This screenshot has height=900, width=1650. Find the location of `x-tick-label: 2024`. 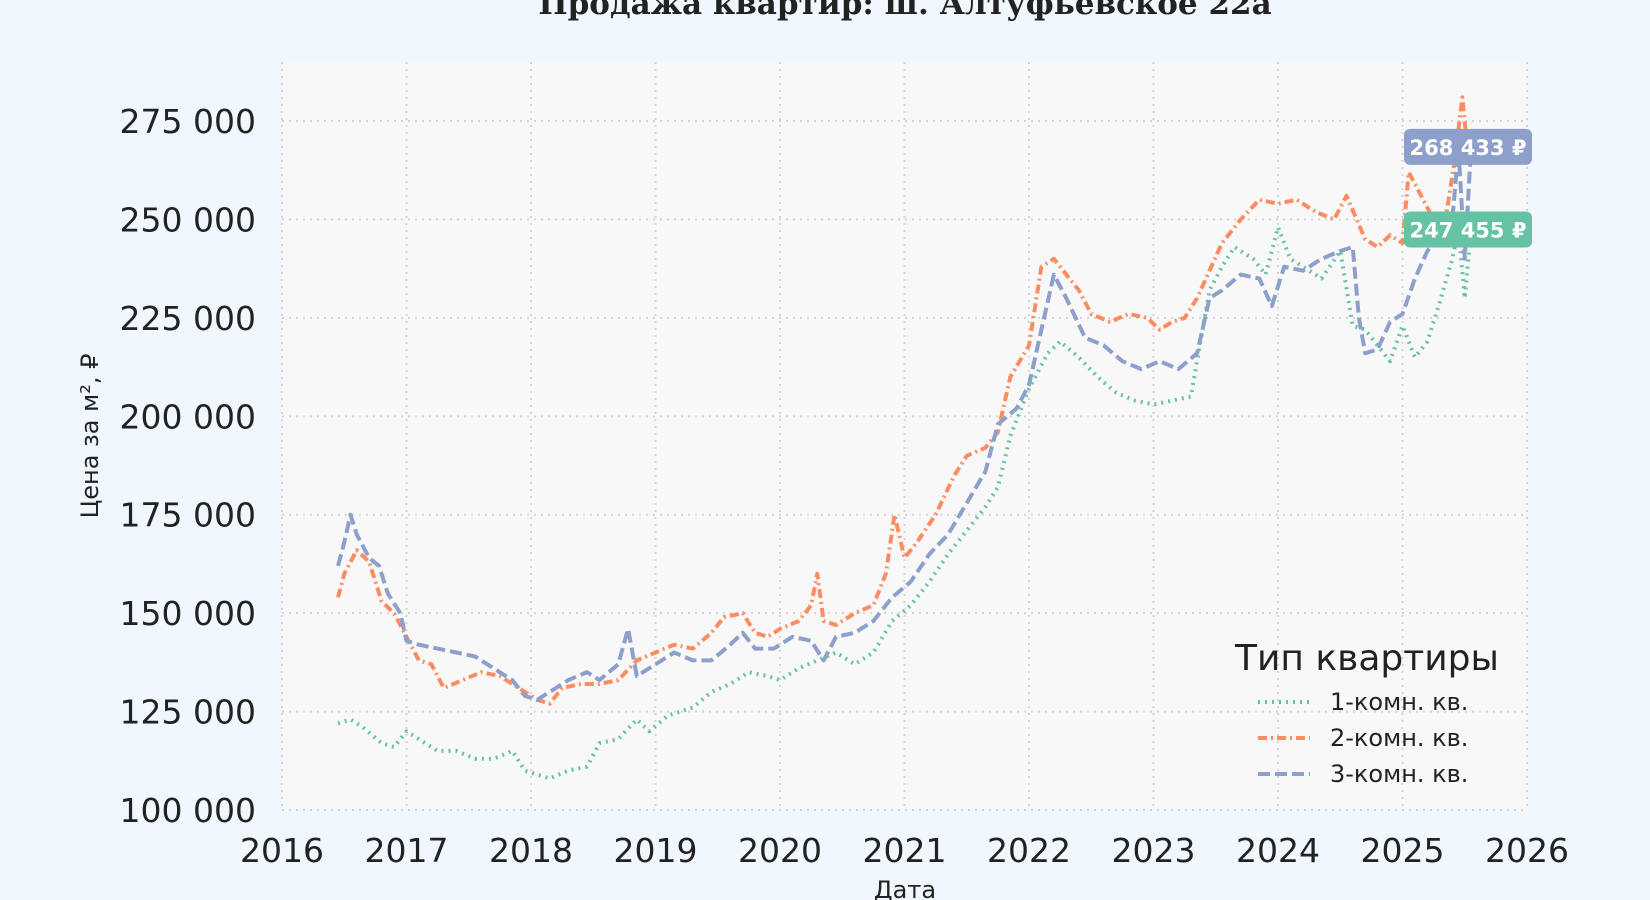

x-tick-label: 2024 is located at coordinates (1278, 850).